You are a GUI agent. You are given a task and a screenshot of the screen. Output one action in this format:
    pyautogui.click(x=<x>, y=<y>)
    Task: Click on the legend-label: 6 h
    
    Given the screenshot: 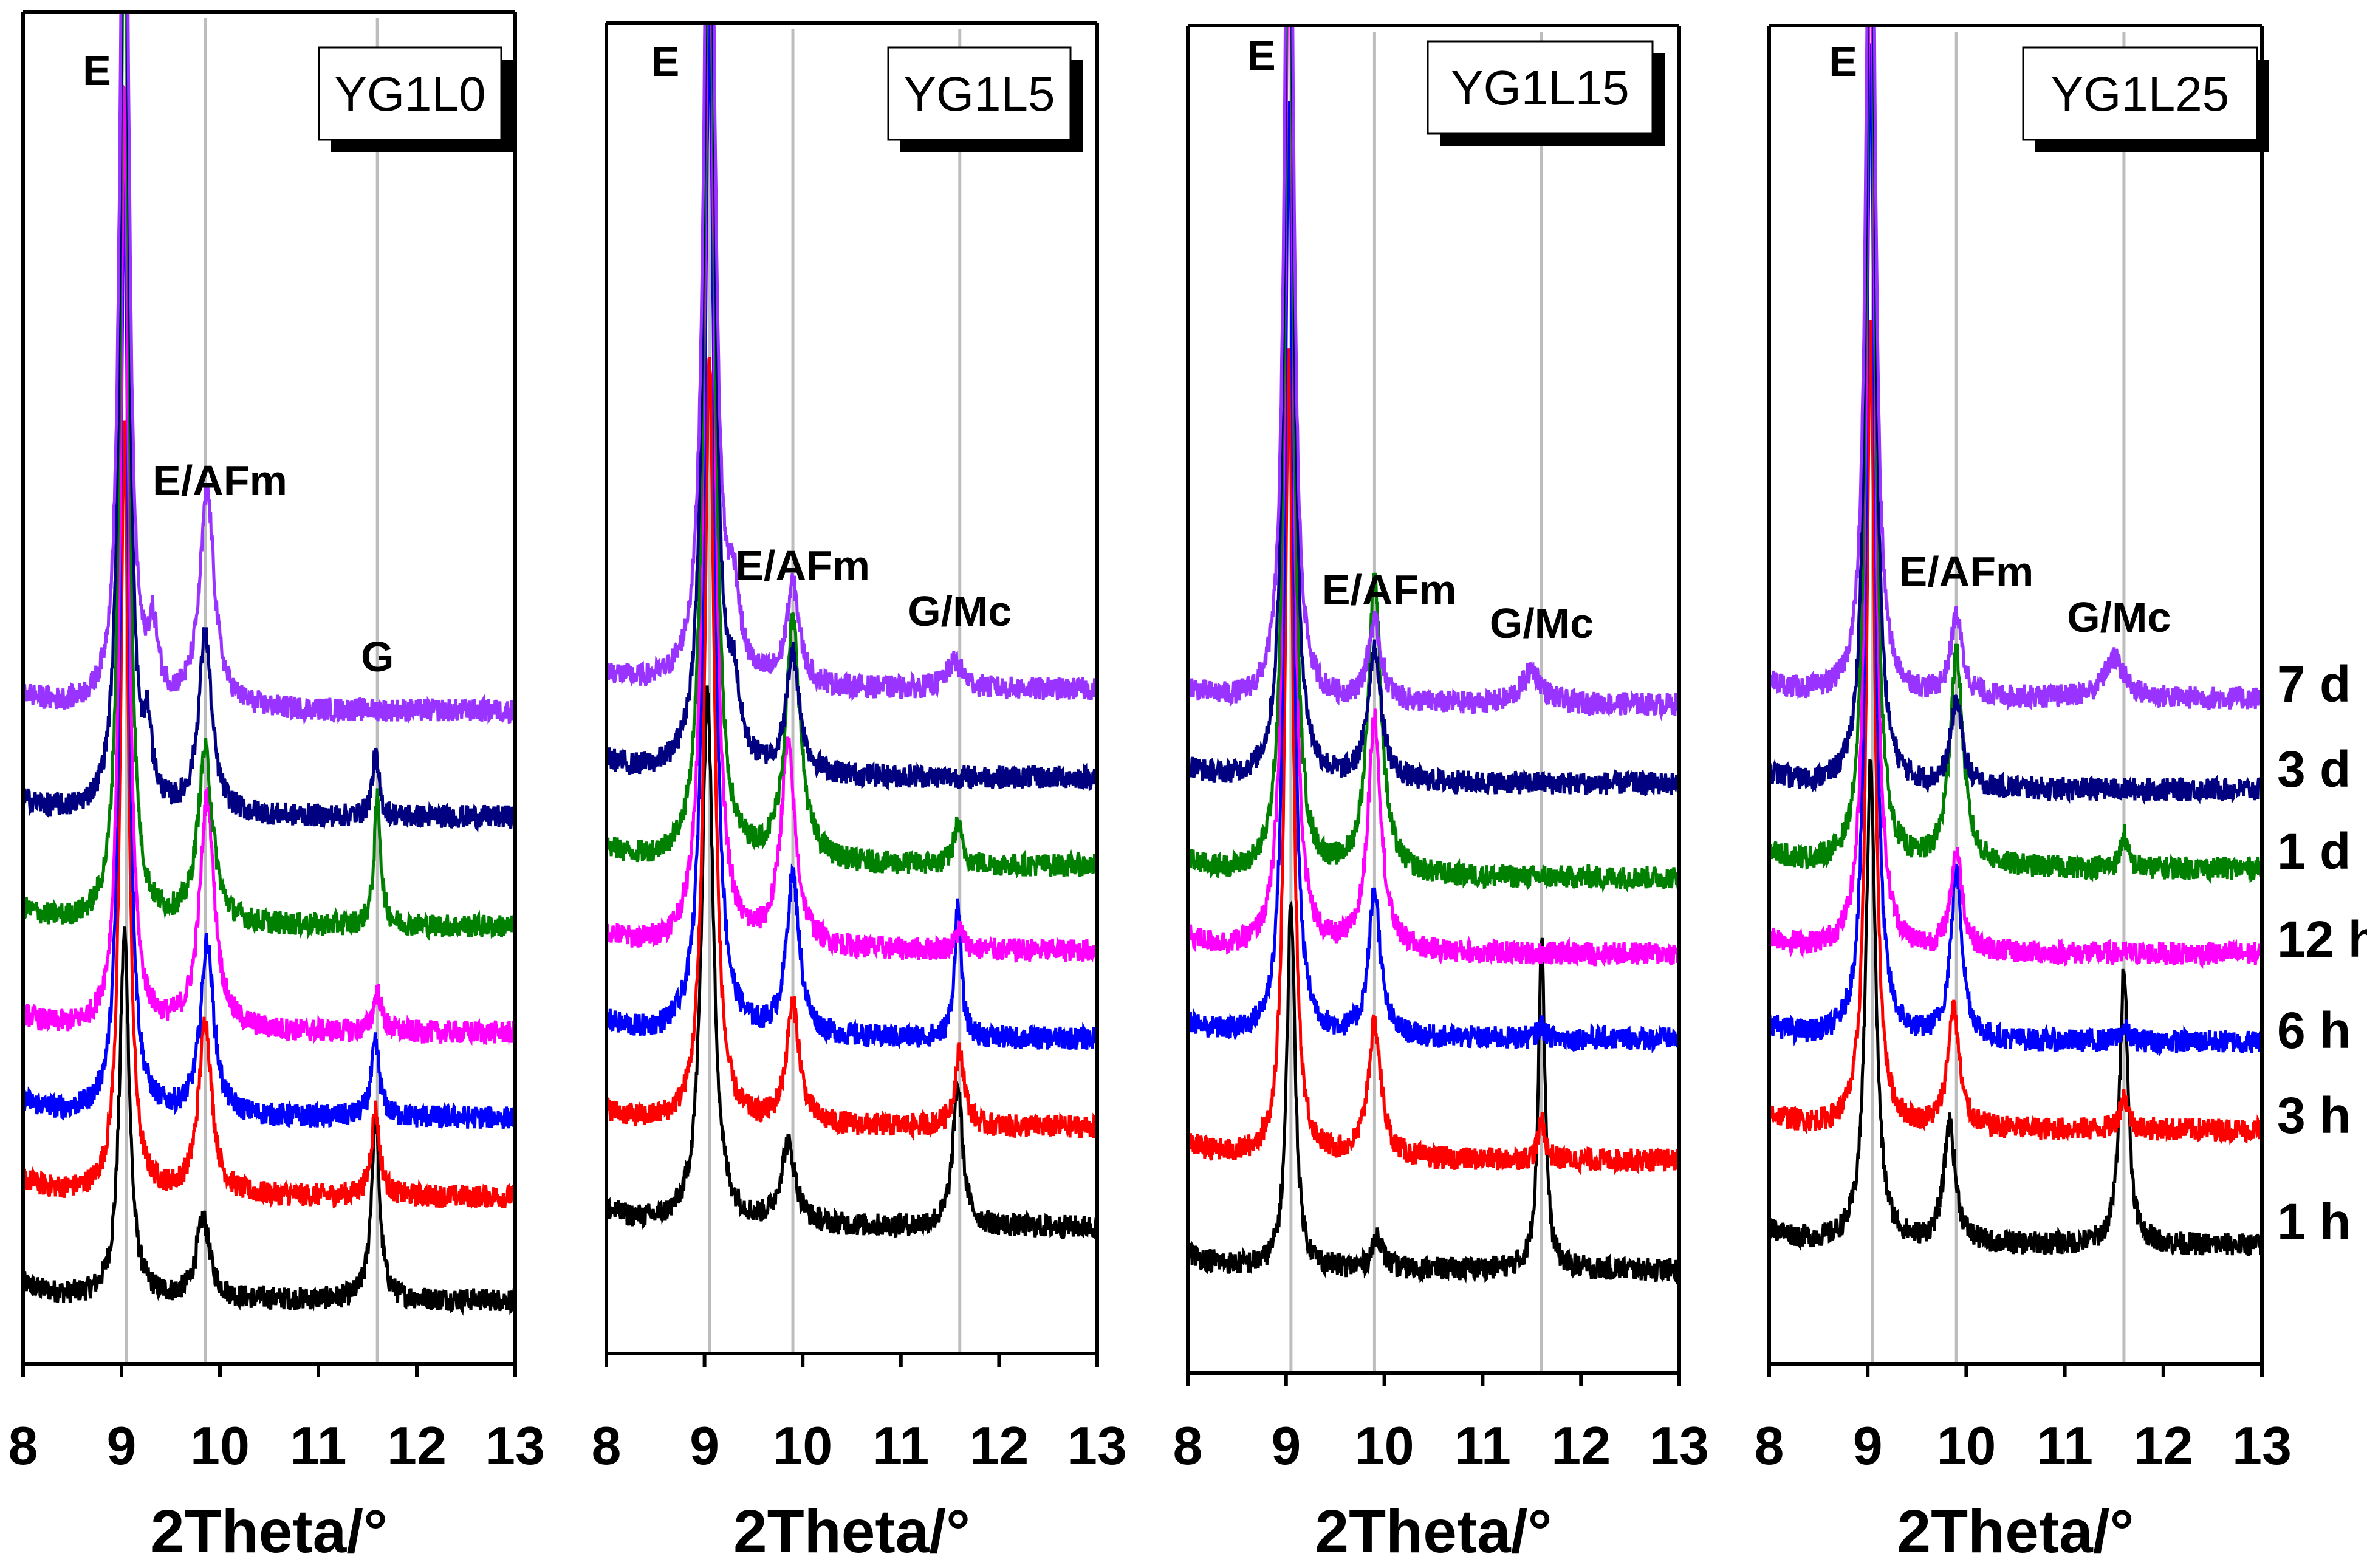 What is the action you would take?
    pyautogui.click(x=2314, y=1030)
    